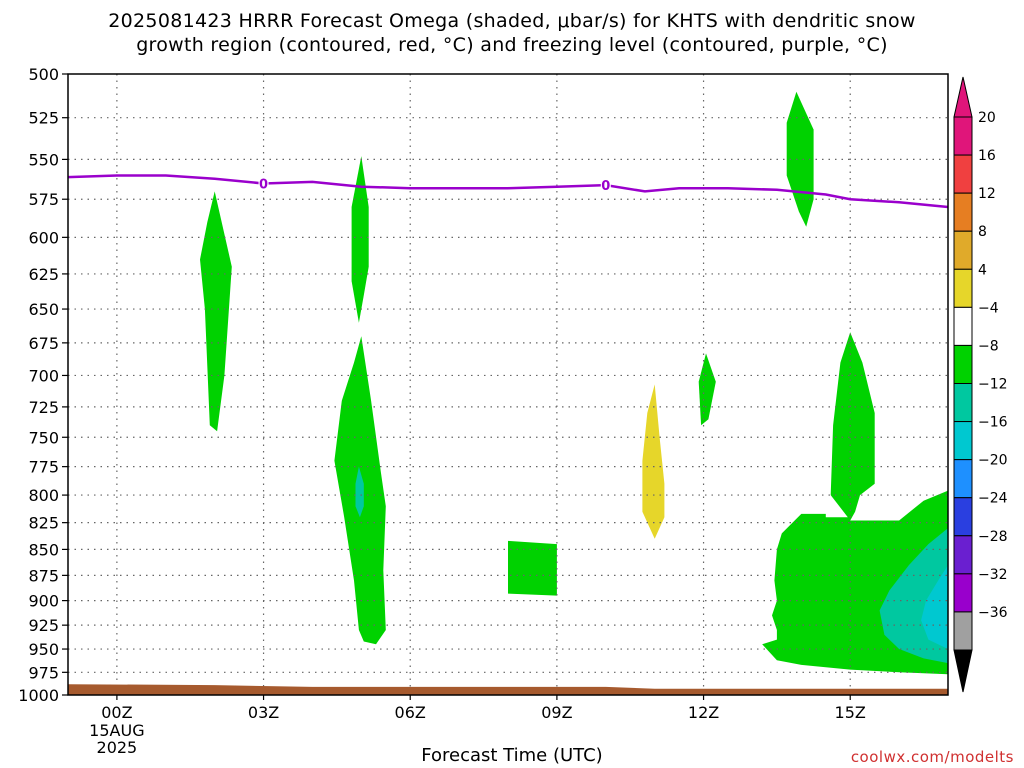 The height and width of the screenshot is (768, 1024). Describe the element at coordinates (38, 695) in the screenshot. I see `y-tick-label: 1000` at that location.